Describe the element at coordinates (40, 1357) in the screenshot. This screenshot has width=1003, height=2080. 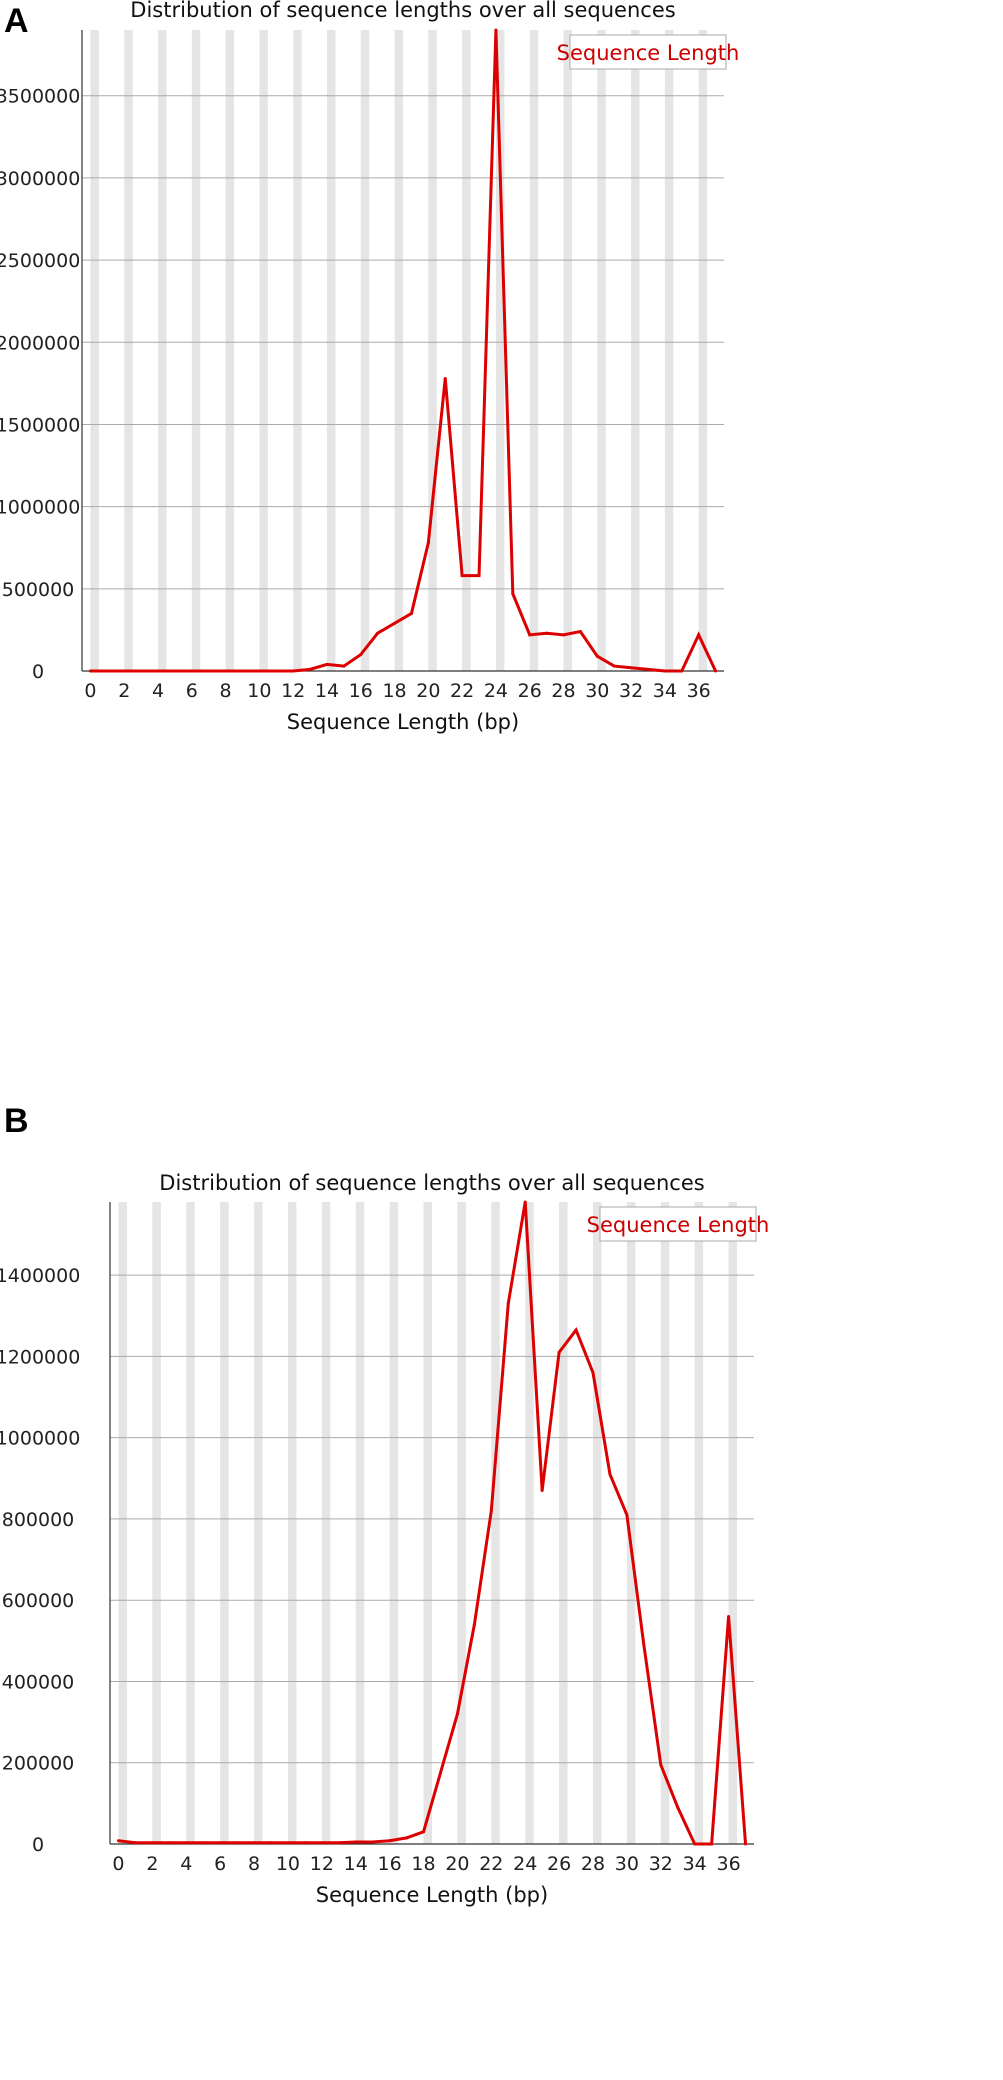
I see `y-tick-label: 1200000` at that location.